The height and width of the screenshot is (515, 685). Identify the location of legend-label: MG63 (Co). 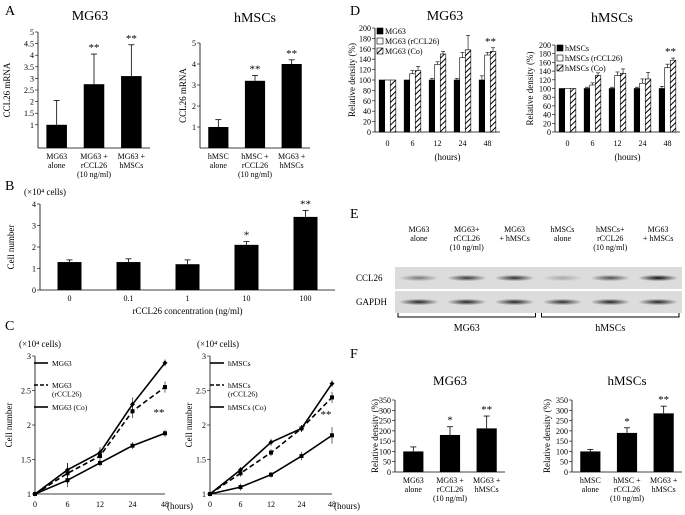
(70, 407).